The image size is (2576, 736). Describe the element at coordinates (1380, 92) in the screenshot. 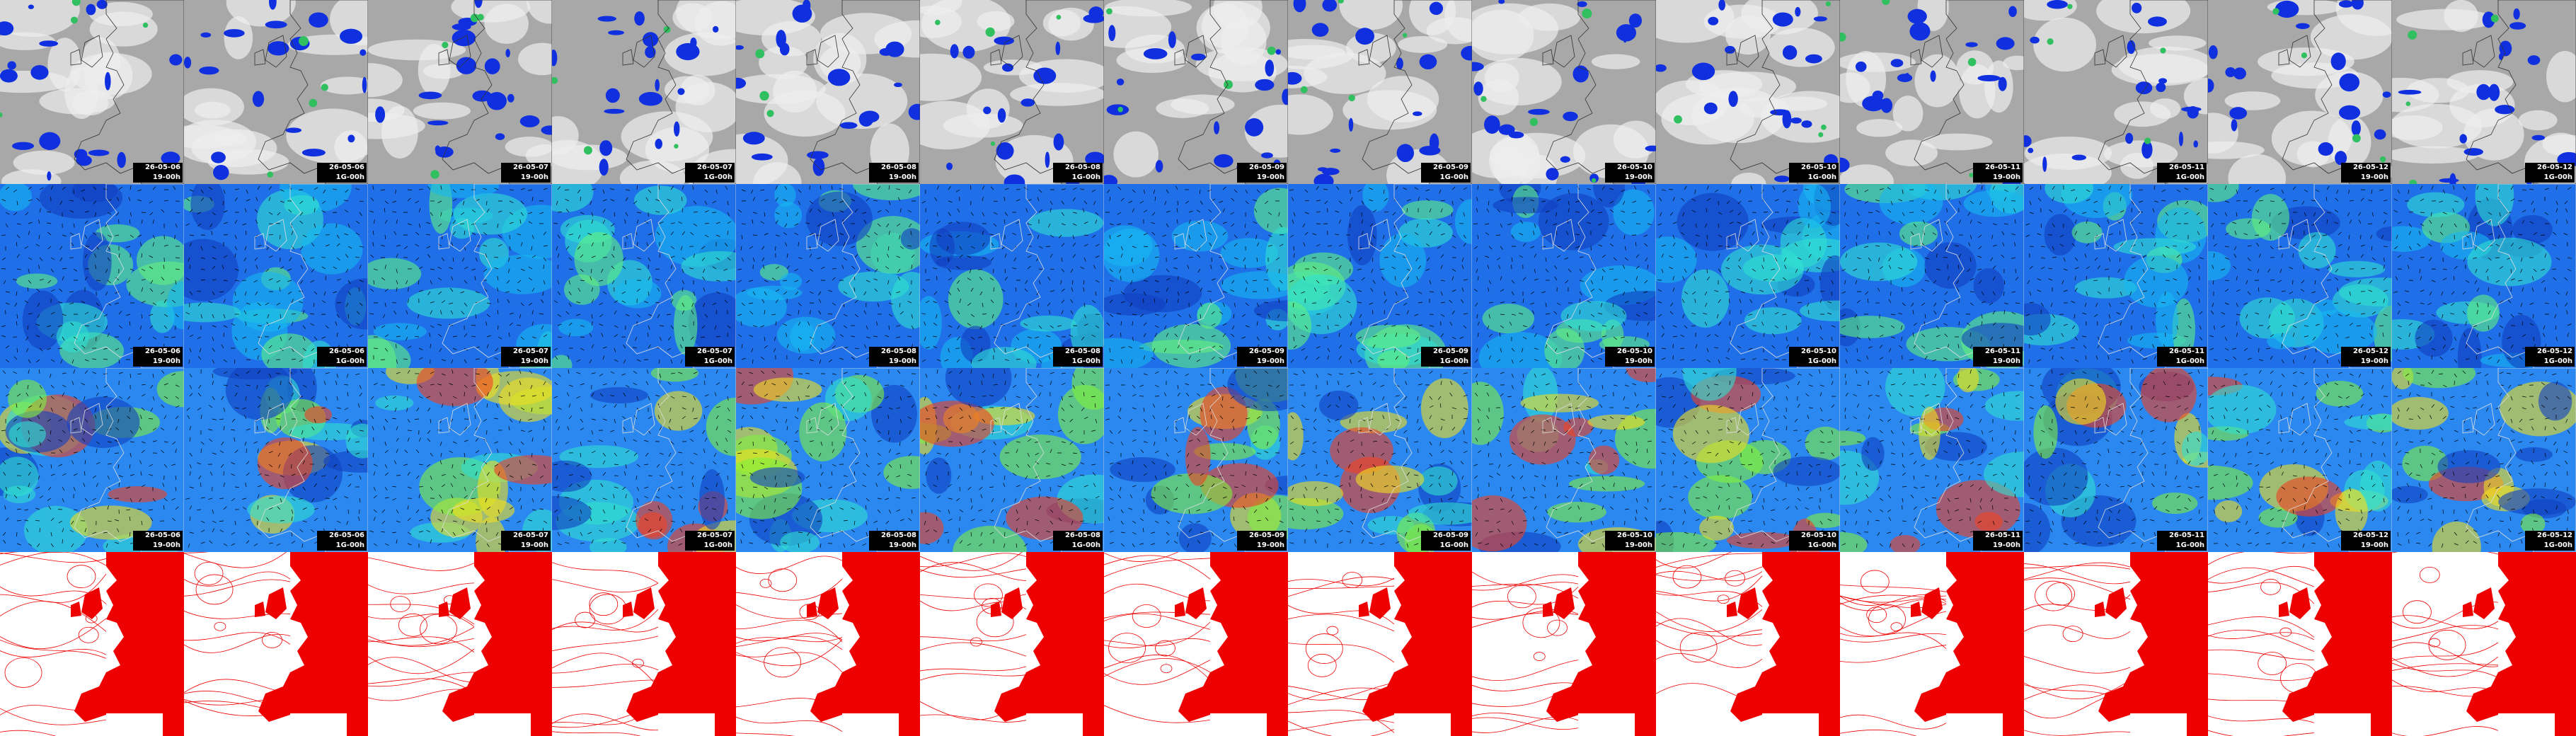

I see `map-panel: 26-05-09 1G-00h` at that location.